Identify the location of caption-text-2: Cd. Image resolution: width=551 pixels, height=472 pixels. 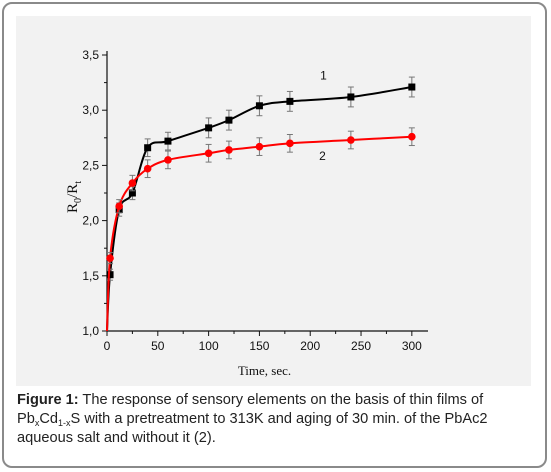
(49, 419).